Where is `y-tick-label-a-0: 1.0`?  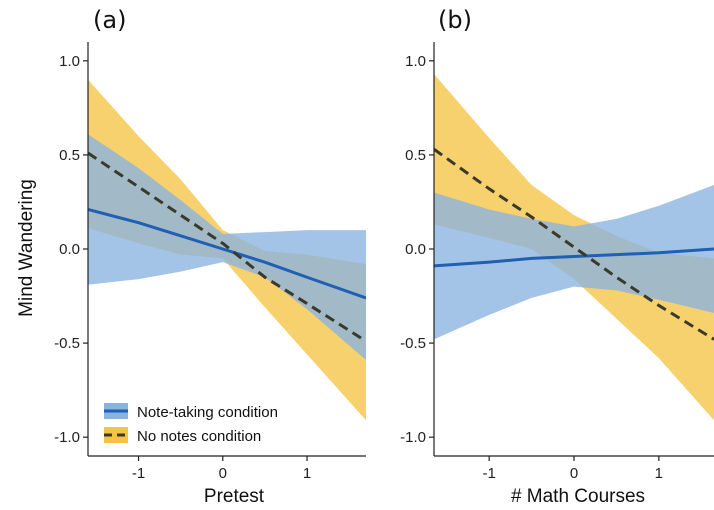 y-tick-label-a-0: 1.0 is located at coordinates (69, 61).